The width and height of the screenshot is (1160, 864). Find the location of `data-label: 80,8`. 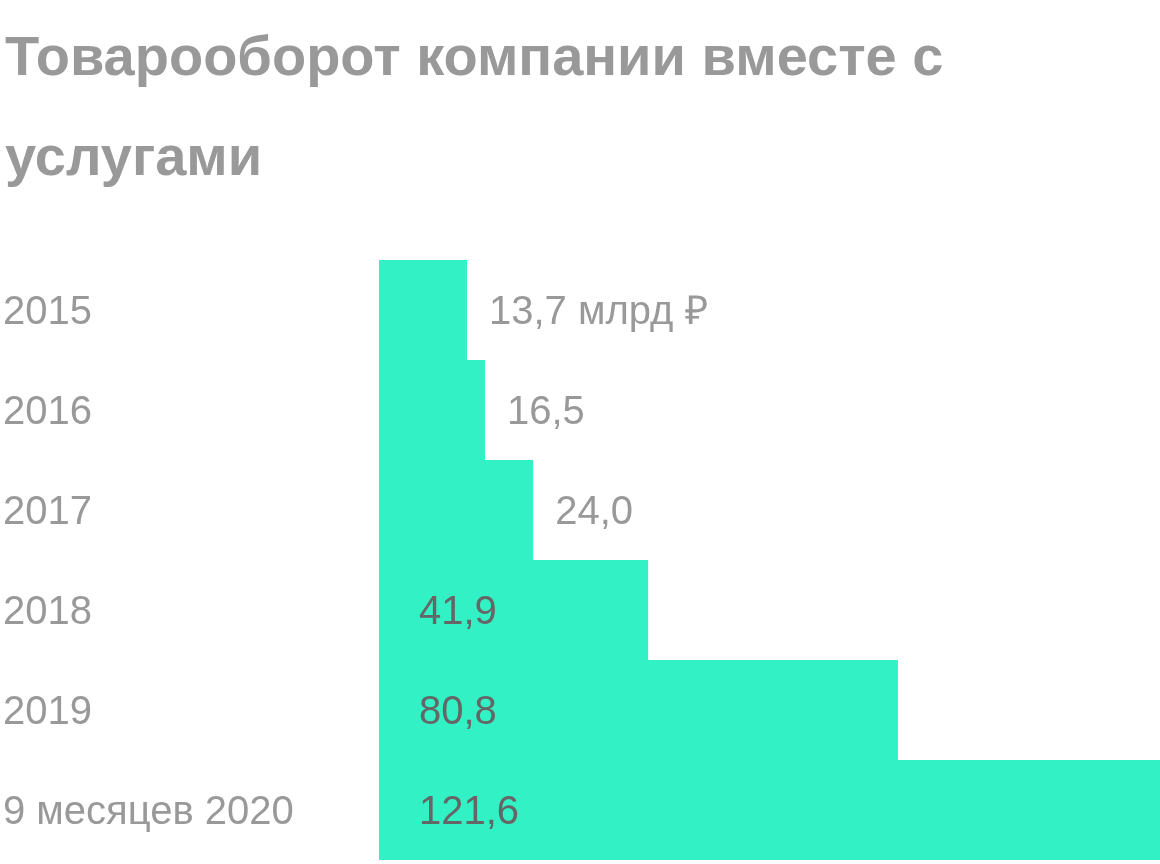

data-label: 80,8 is located at coordinates (458, 710).